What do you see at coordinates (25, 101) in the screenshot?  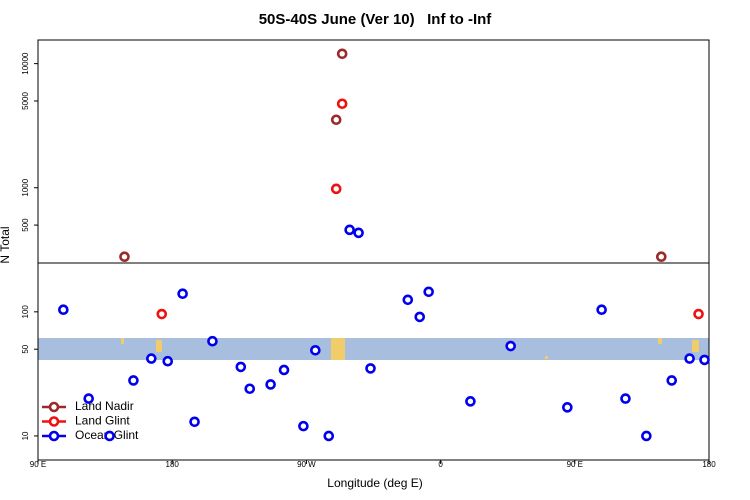 I see `y-tick-label: 5000` at bounding box center [25, 101].